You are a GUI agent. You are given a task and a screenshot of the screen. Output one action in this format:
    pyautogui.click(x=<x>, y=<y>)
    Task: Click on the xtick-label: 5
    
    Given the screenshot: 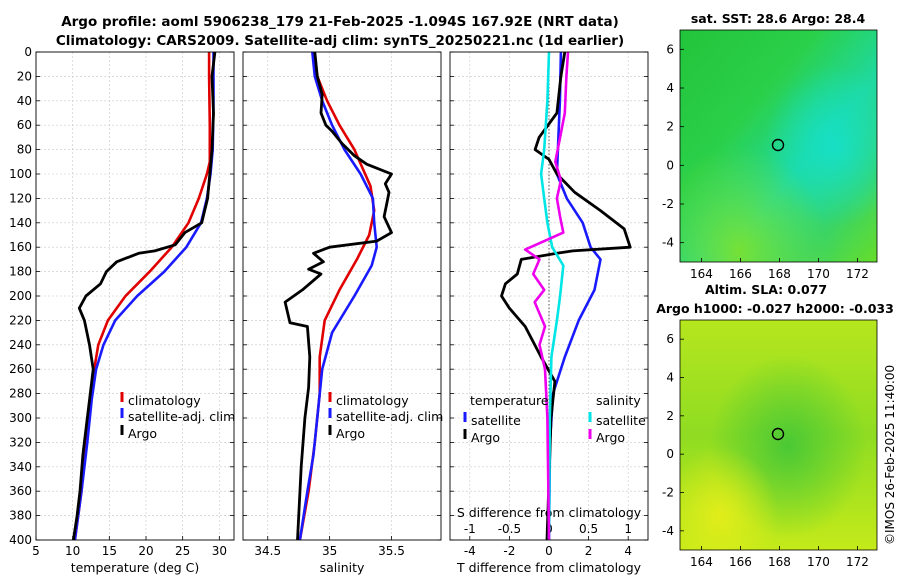 What is the action you would take?
    pyautogui.click(x=36, y=551)
    